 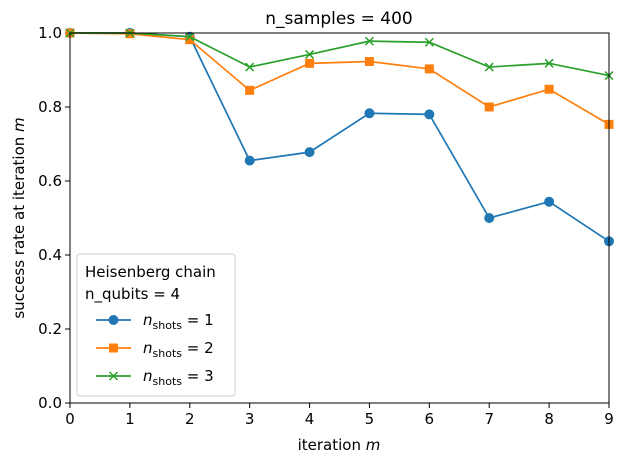 I want to click on x-tick-label: 5, so click(x=370, y=419).